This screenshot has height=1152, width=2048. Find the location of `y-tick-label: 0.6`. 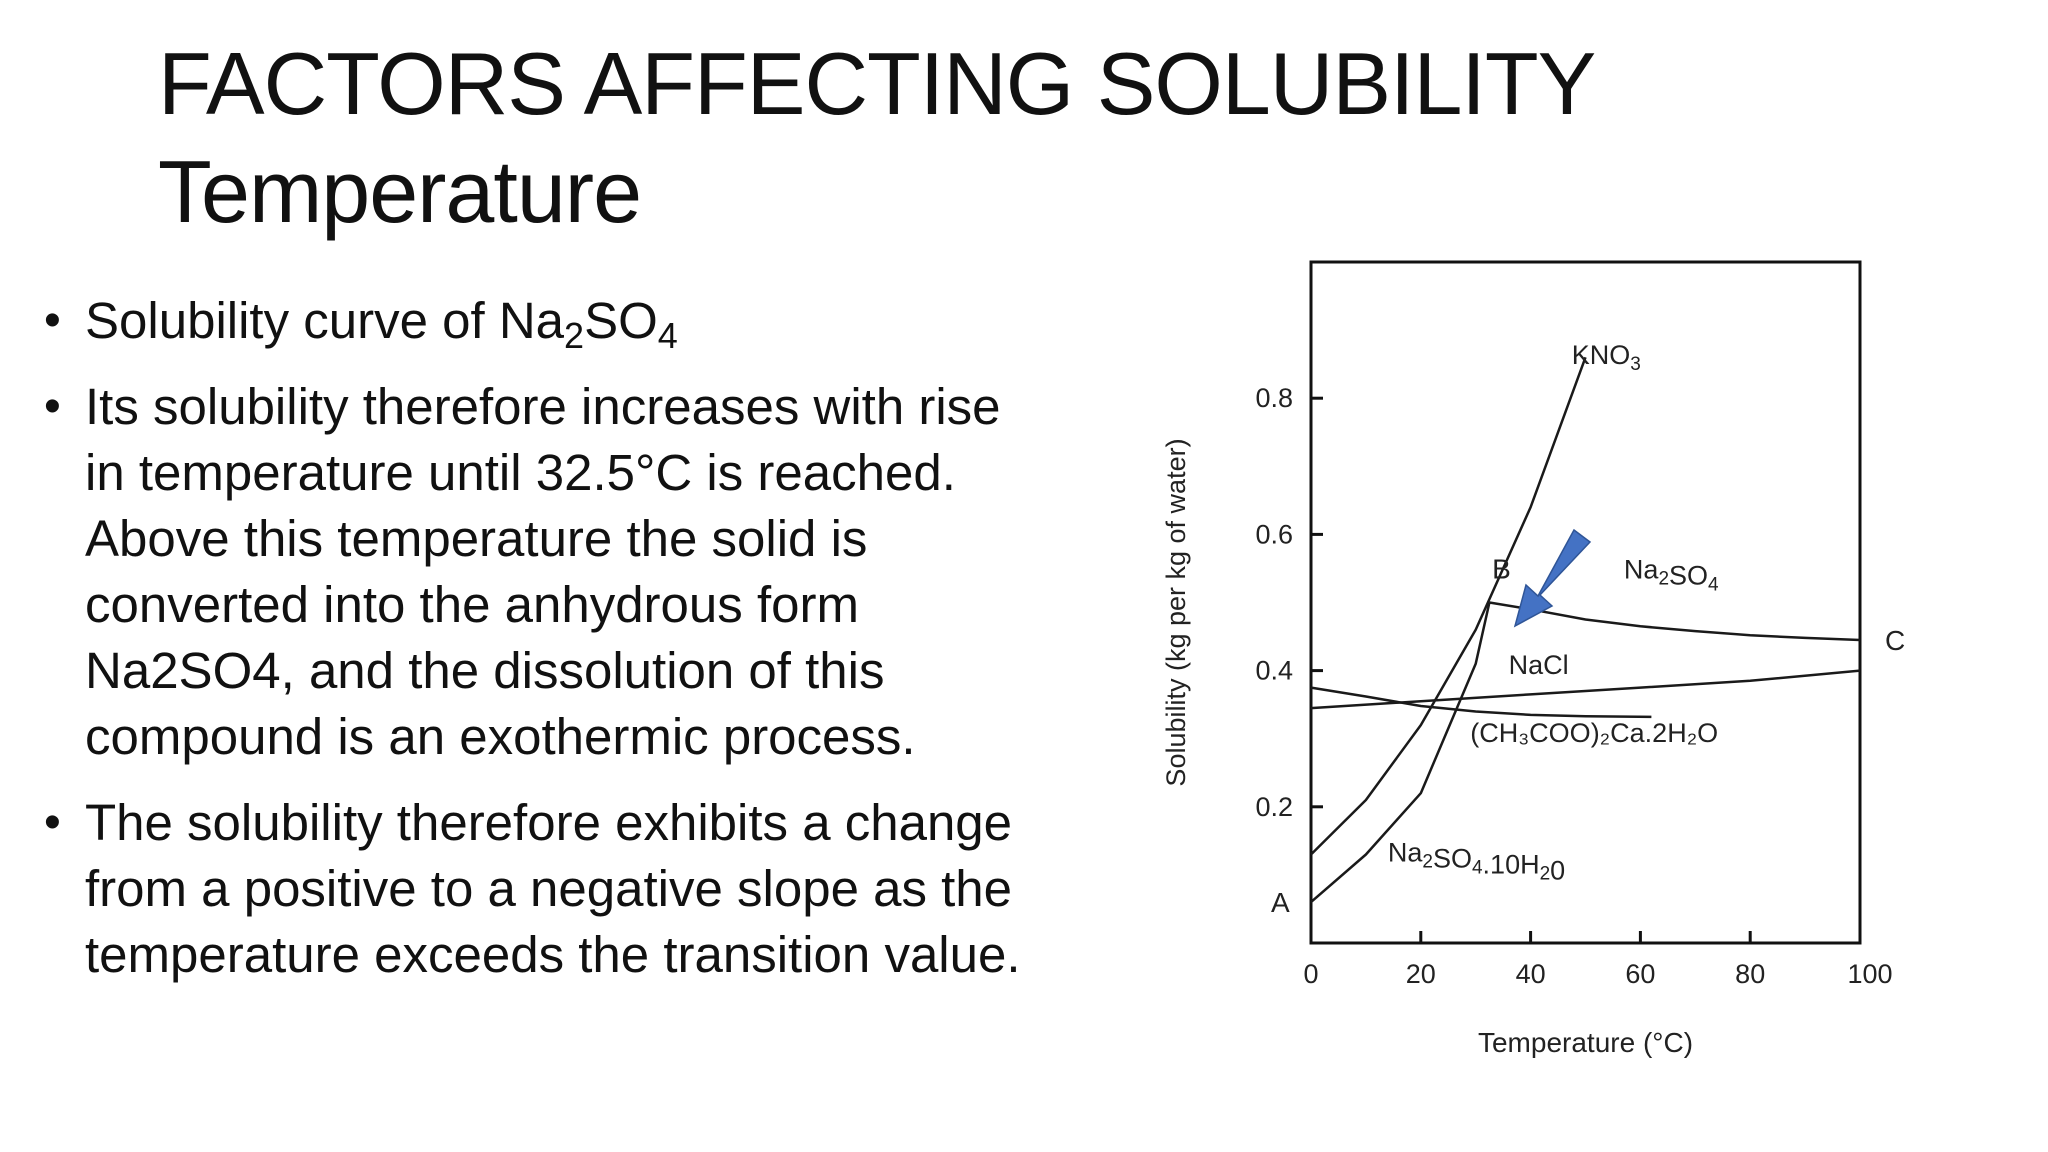

y-tick-label: 0.6 is located at coordinates (1274, 534).